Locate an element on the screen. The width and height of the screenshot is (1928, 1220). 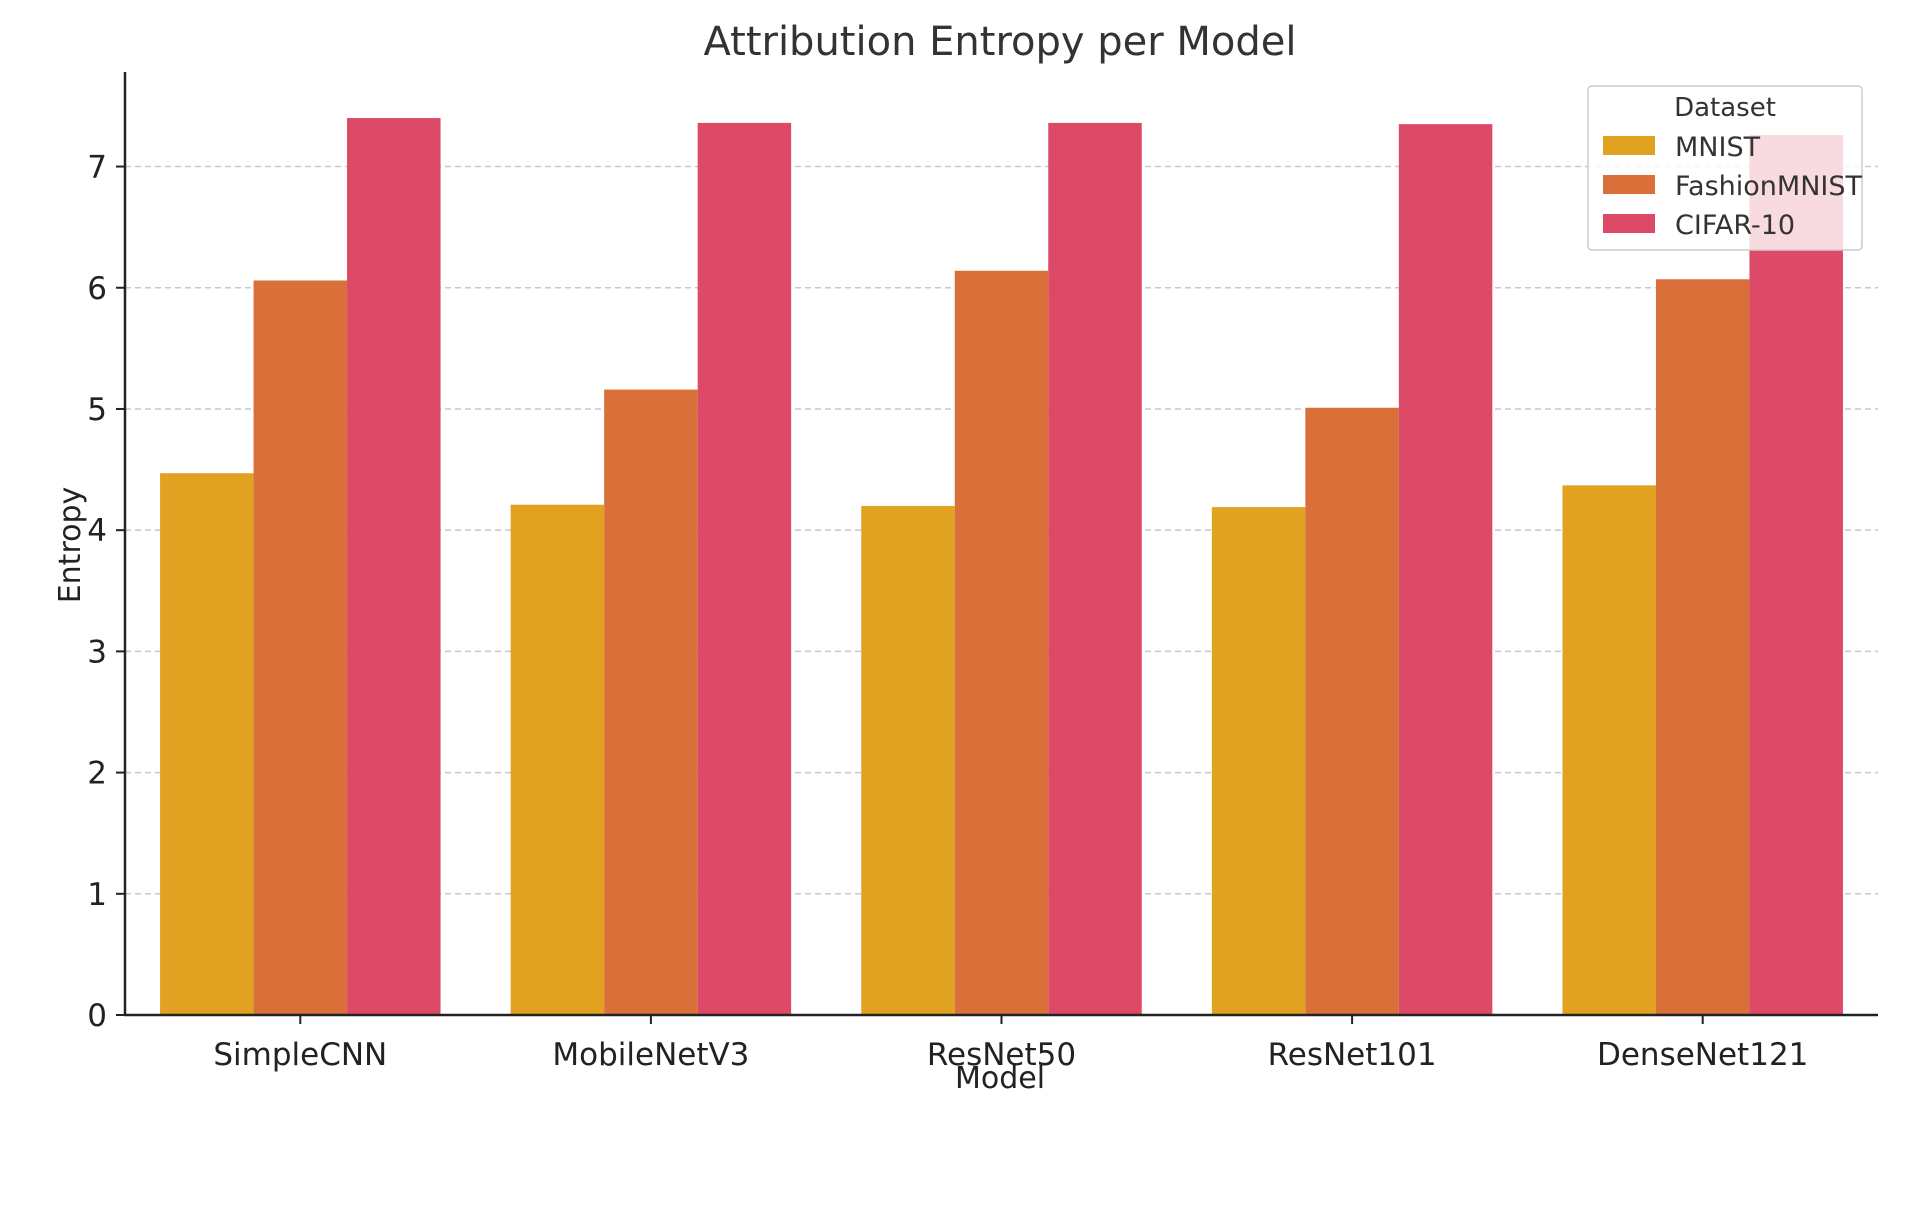
x-axis-label: Model is located at coordinates (1000, 1078).